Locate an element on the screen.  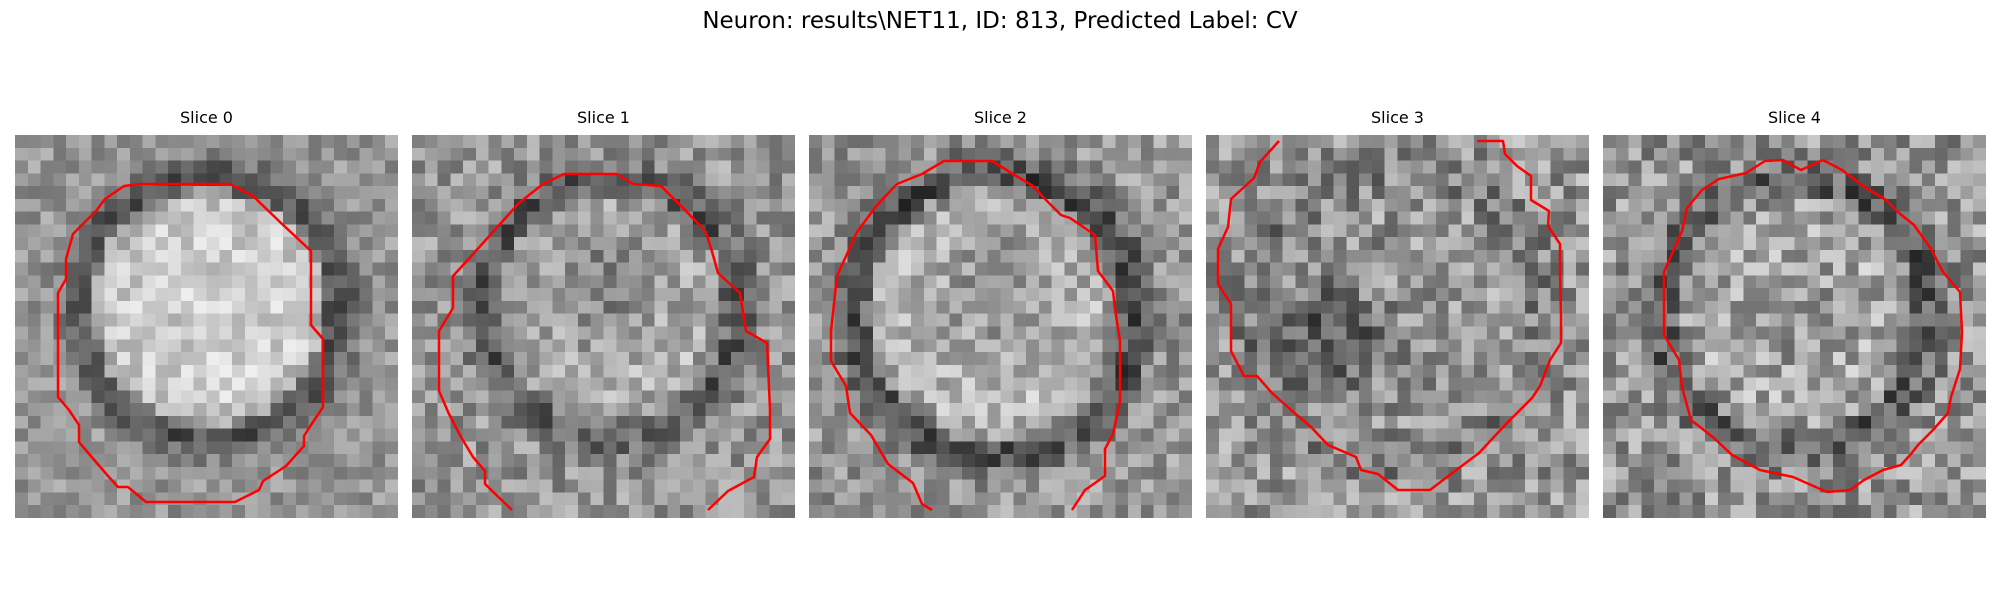
slice-title: Slice 2 is located at coordinates (1000, 117).